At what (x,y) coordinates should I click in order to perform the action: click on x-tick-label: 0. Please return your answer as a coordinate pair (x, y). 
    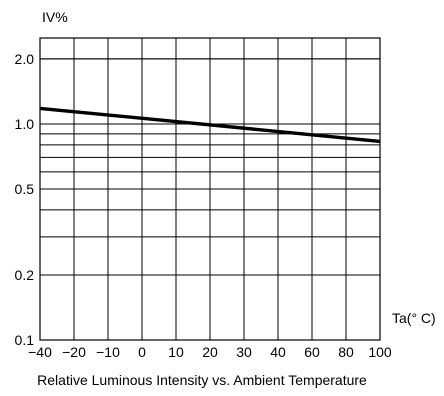
    Looking at the image, I should click on (142, 352).